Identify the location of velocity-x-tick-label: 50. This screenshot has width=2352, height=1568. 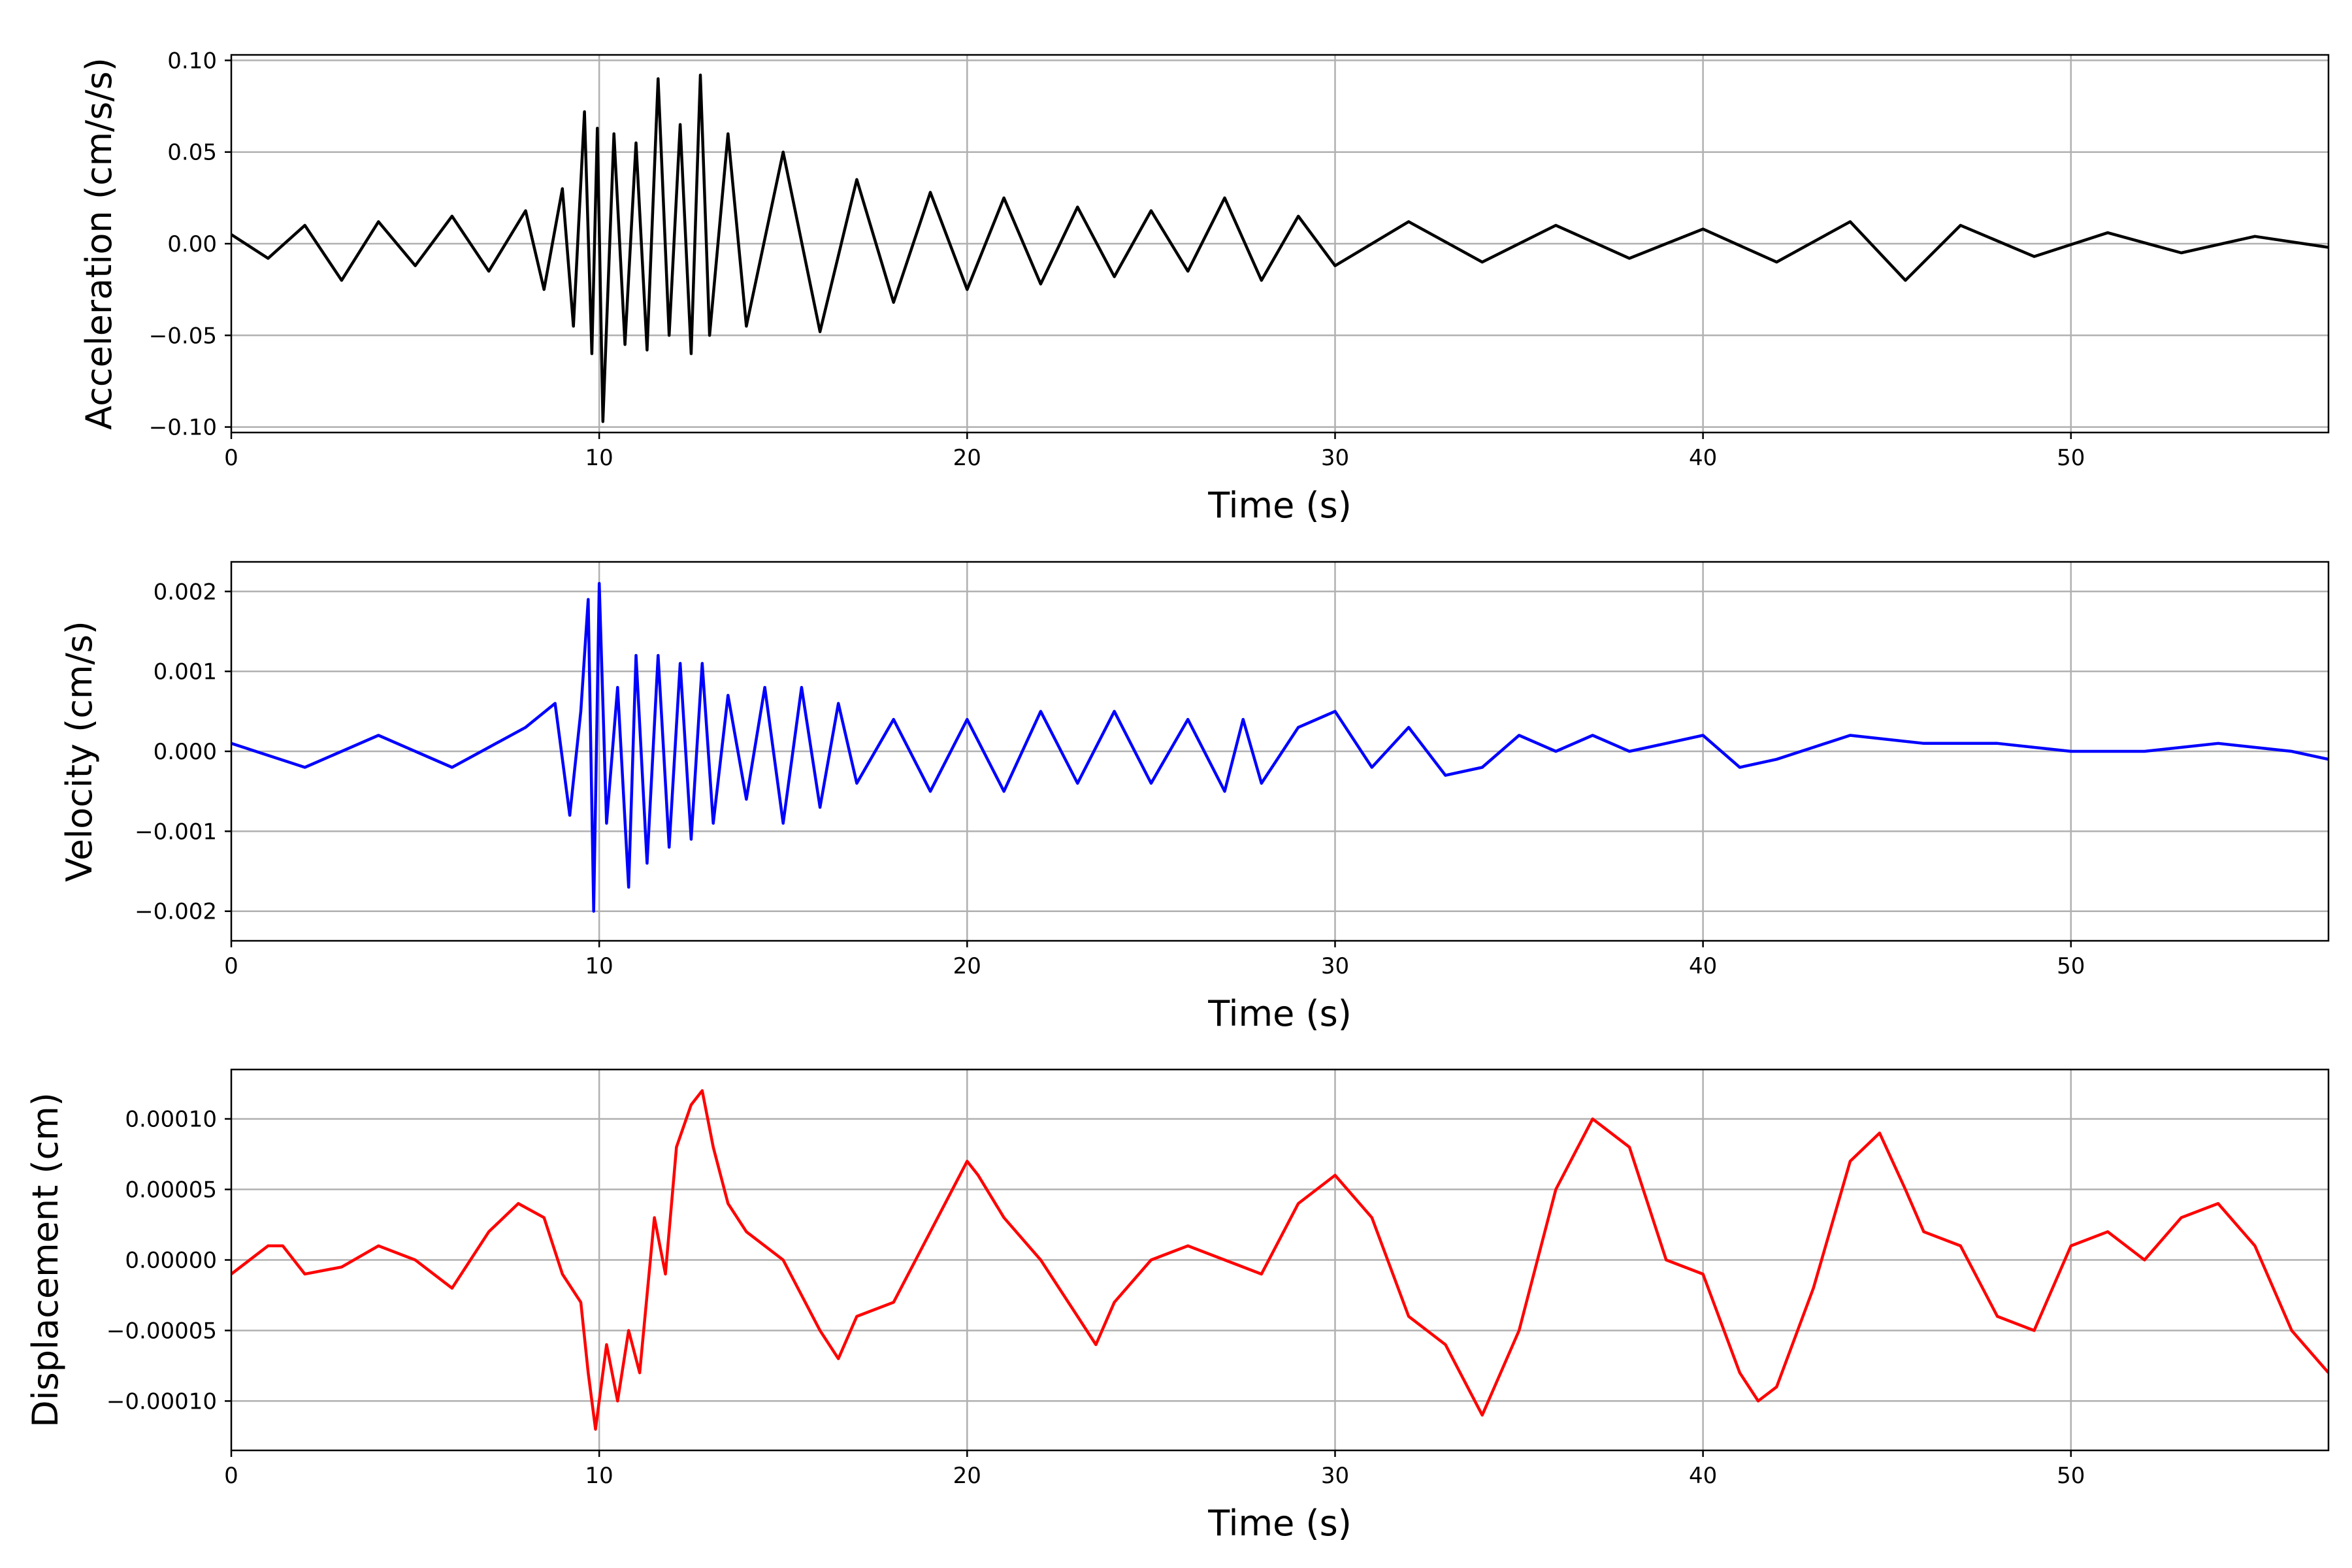
(2071, 966).